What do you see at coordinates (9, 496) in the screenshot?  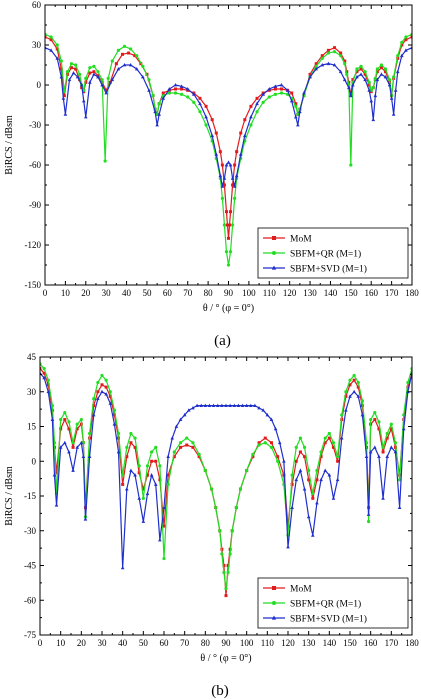 I see `y-axis-title: BiRCS / dBsm` at bounding box center [9, 496].